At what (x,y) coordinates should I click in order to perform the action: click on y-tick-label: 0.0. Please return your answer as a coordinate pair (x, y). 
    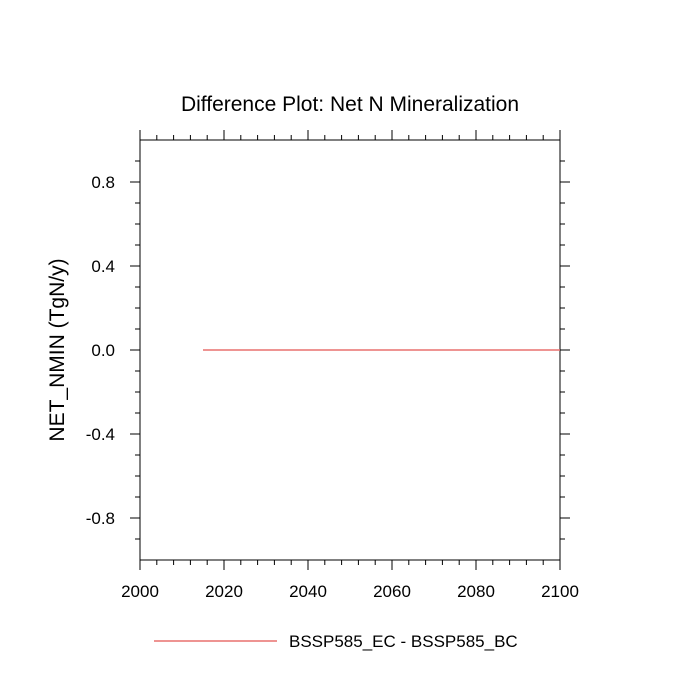
    Looking at the image, I should click on (103, 350).